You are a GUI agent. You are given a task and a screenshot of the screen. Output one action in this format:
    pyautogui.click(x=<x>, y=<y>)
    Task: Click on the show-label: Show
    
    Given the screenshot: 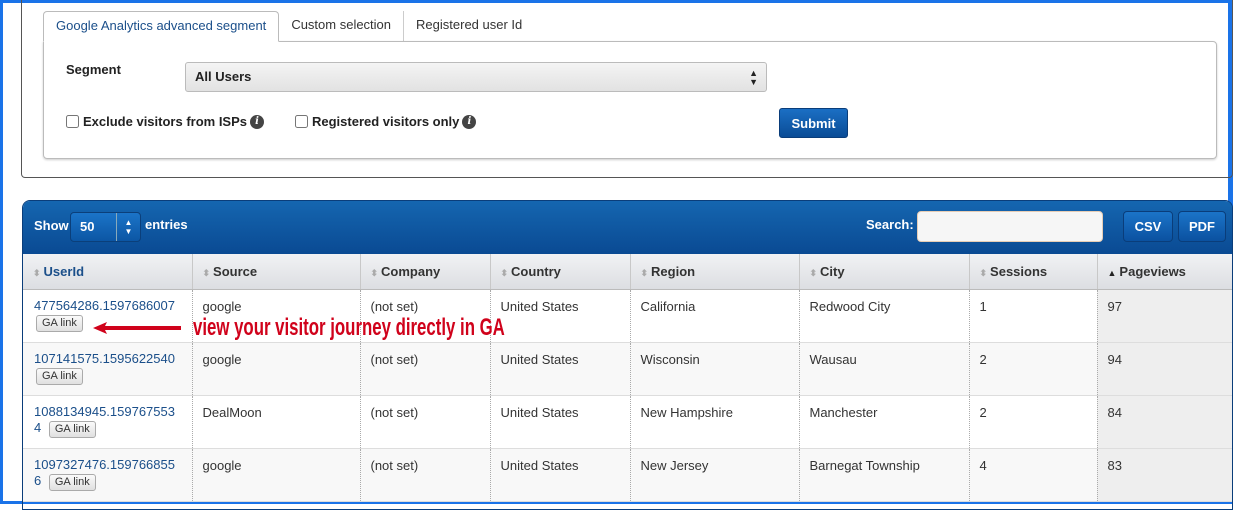 What is the action you would take?
    pyautogui.click(x=51, y=225)
    